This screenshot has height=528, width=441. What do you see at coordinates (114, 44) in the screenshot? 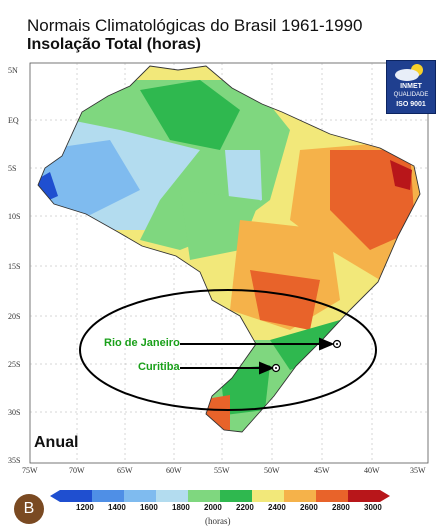
I see `title-line-2: Insolação Total (horas)` at bounding box center [114, 44].